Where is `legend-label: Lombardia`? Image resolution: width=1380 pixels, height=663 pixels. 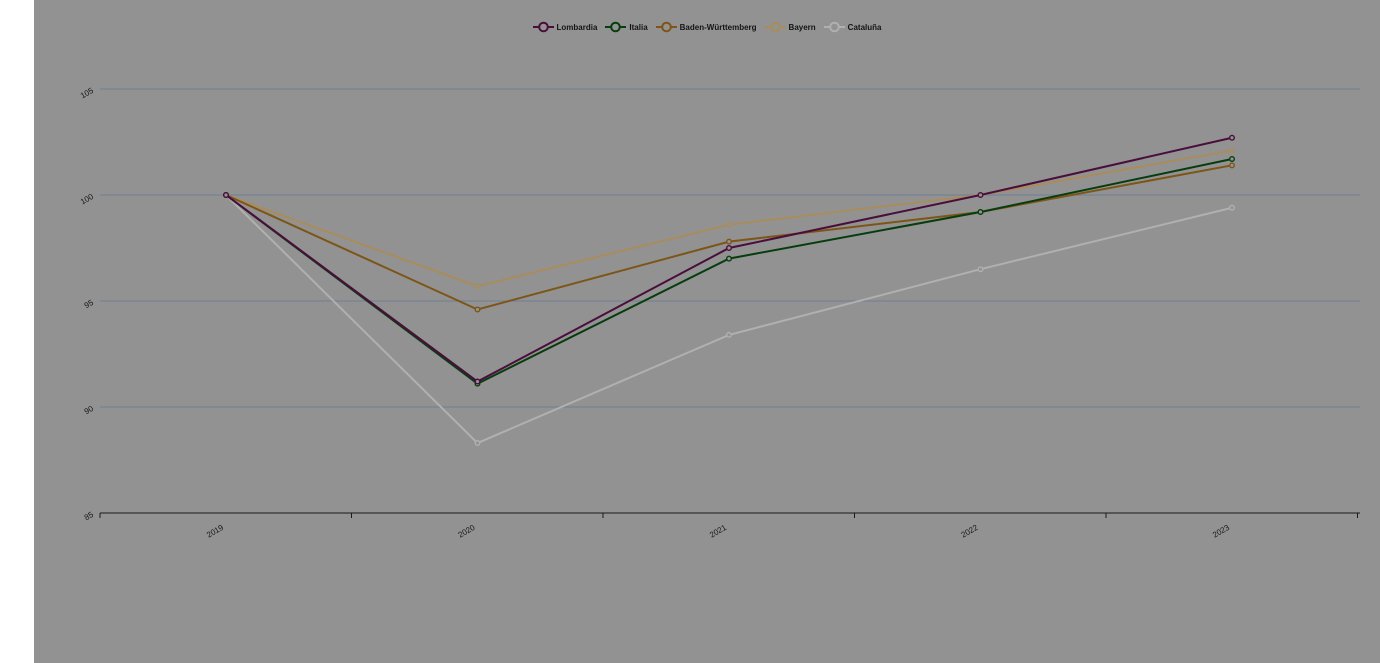
legend-label: Lombardia is located at coordinates (577, 27).